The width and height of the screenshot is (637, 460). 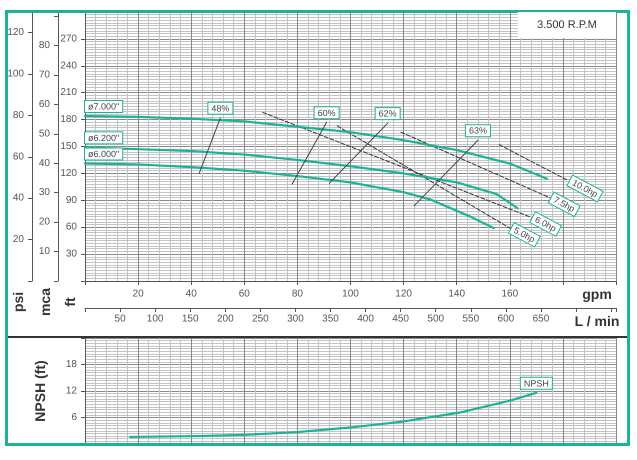 What do you see at coordinates (541, 319) in the screenshot?
I see `x2-tick-label: 650` at bounding box center [541, 319].